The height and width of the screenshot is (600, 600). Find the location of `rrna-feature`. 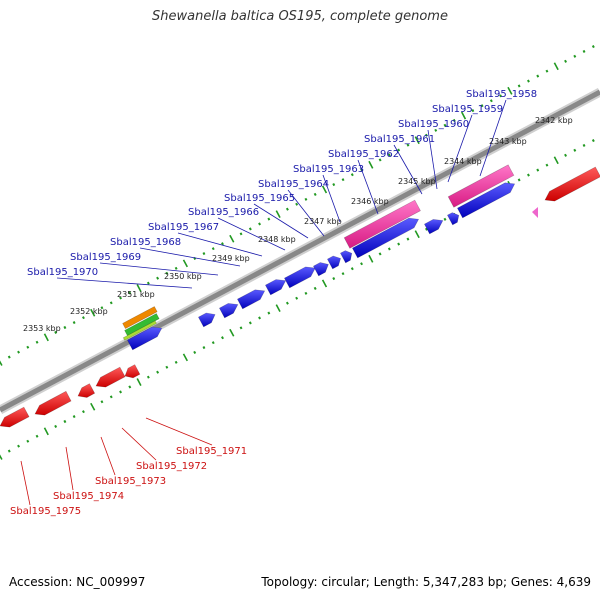

rrna-feature is located at coordinates (481, 186).